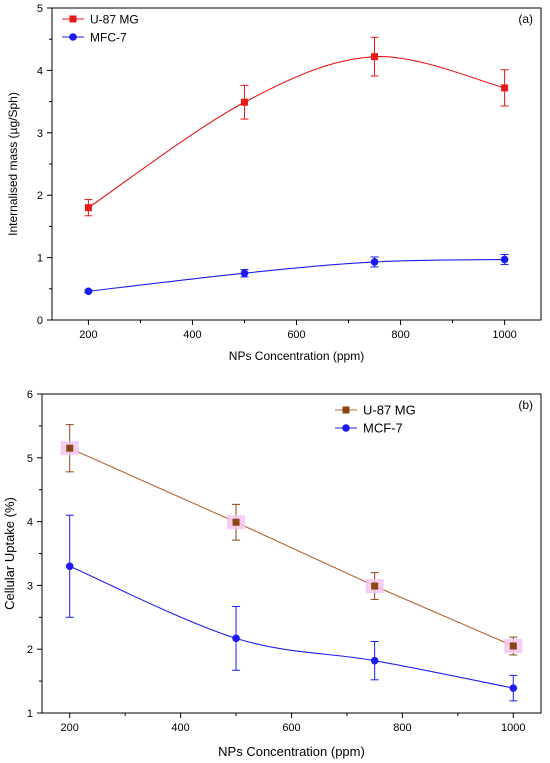 This screenshot has width=550, height=763. I want to click on panel-label: (a), so click(525, 19).